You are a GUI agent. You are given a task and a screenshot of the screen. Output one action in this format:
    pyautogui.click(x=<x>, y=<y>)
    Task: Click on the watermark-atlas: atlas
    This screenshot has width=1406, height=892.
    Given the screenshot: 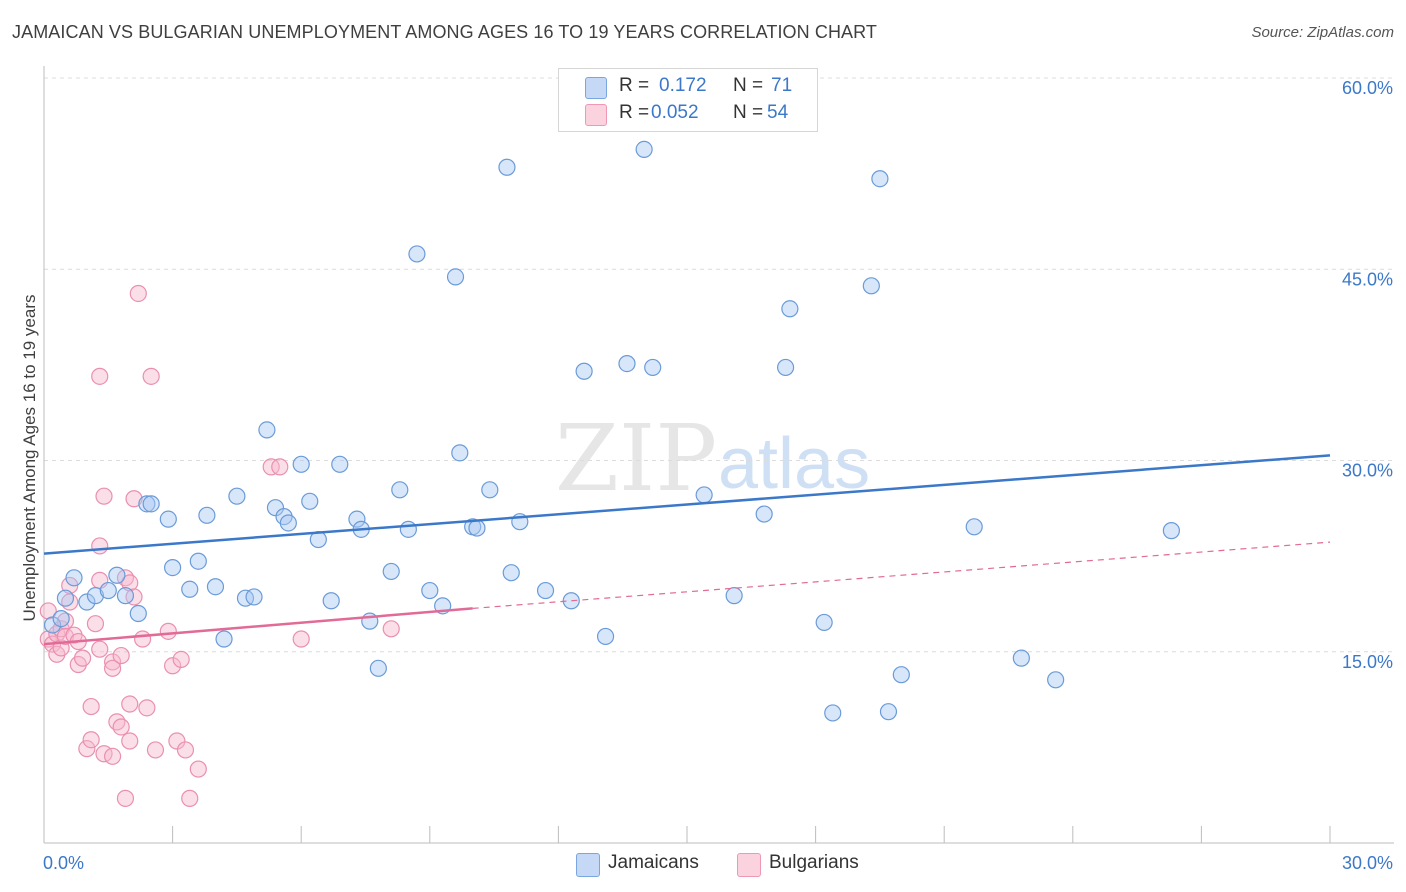 What is the action you would take?
    pyautogui.click(x=794, y=464)
    